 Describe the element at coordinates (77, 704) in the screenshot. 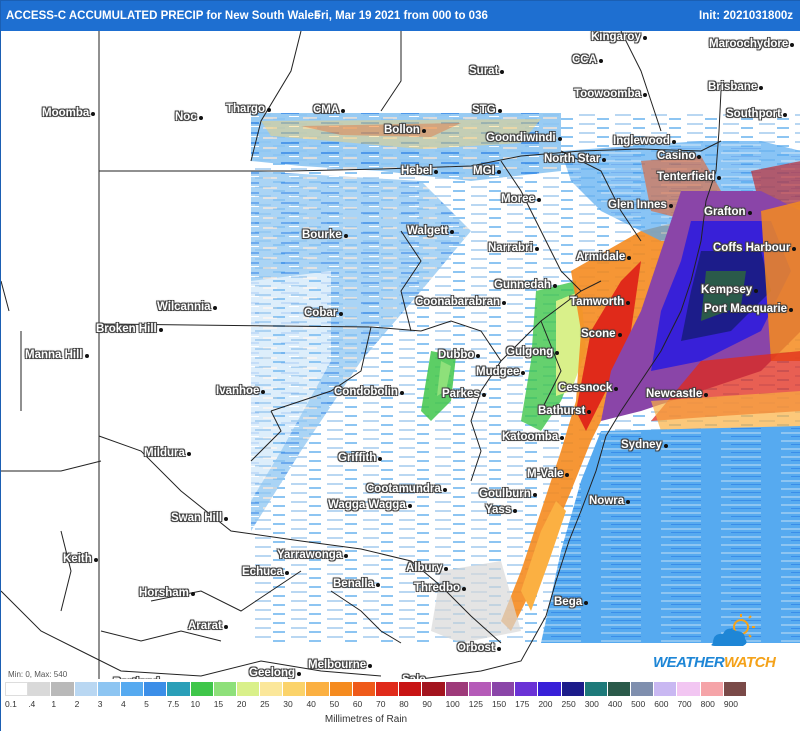

I see `legend-tick: 2` at that location.